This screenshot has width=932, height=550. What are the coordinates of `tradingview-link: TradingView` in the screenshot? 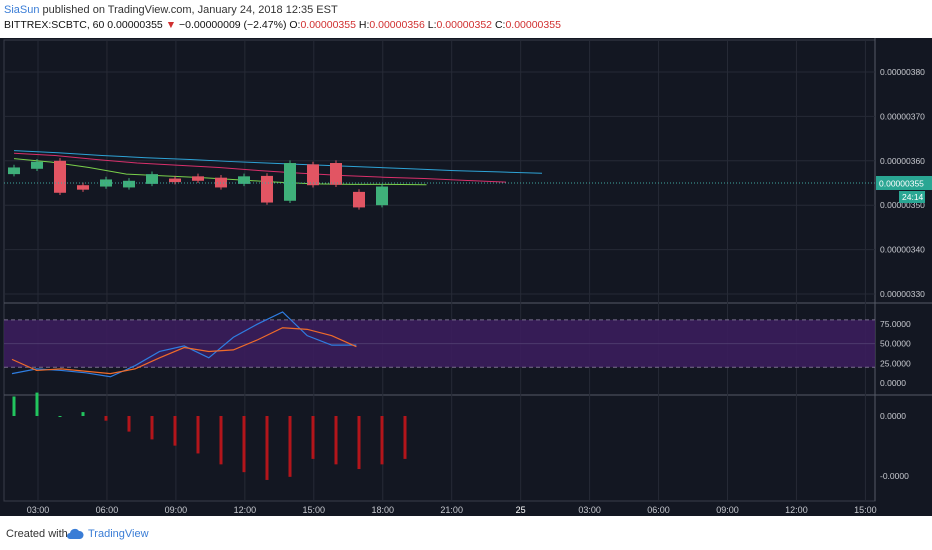 It's located at (118, 534).